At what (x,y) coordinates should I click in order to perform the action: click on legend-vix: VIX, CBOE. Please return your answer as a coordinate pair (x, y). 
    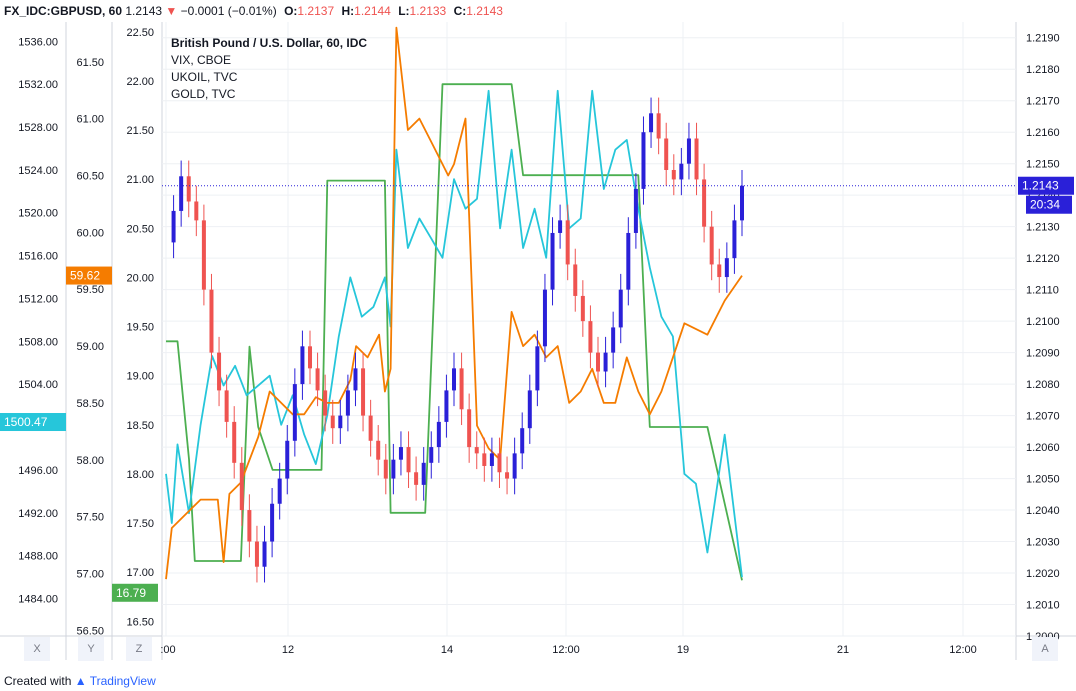
    Looking at the image, I should click on (201, 60).